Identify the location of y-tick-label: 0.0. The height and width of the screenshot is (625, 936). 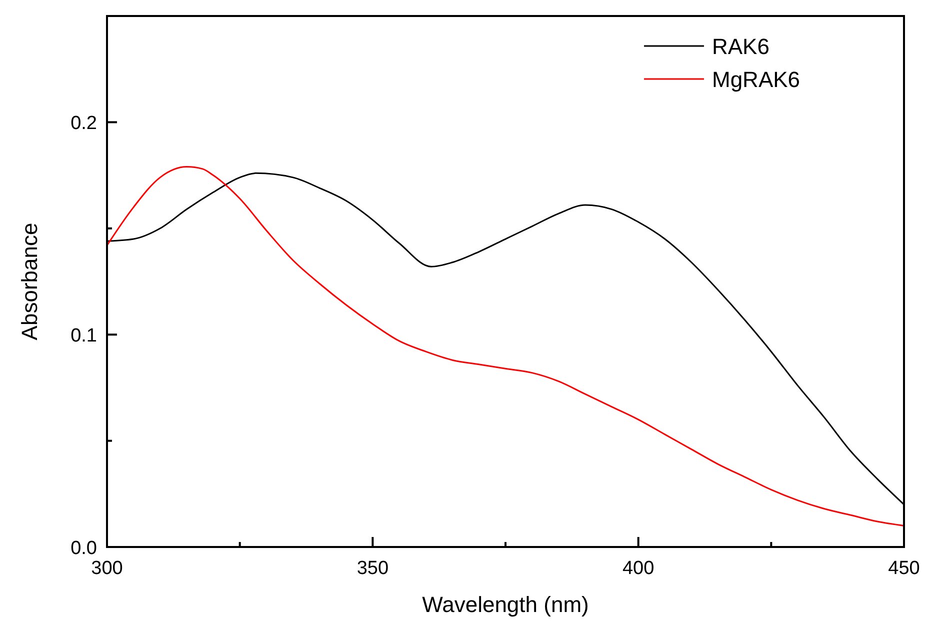
(83, 548).